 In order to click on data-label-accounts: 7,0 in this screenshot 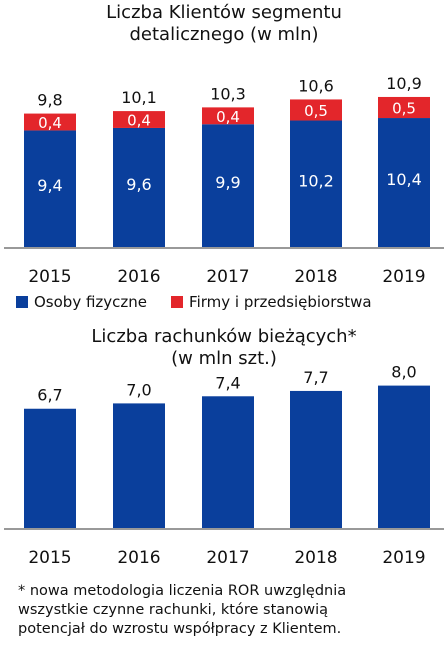, I will do `click(138, 389)`.